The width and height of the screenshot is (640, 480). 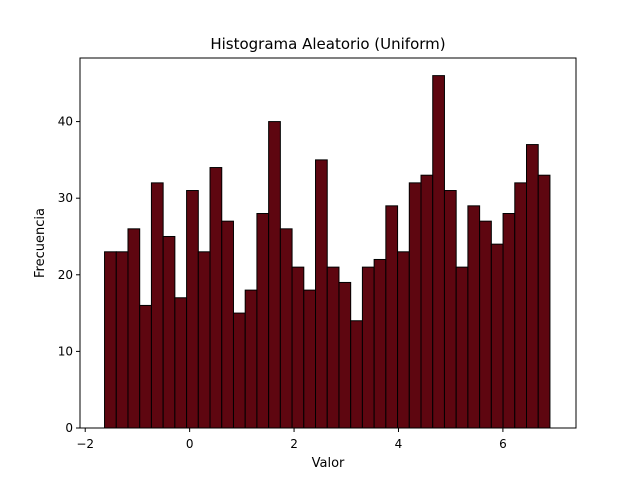 I want to click on x-tick-label: 4, so click(x=399, y=444).